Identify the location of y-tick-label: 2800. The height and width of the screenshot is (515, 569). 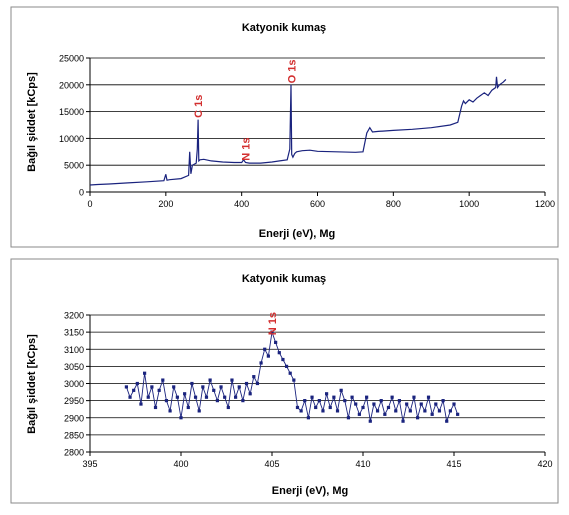
(74, 453).